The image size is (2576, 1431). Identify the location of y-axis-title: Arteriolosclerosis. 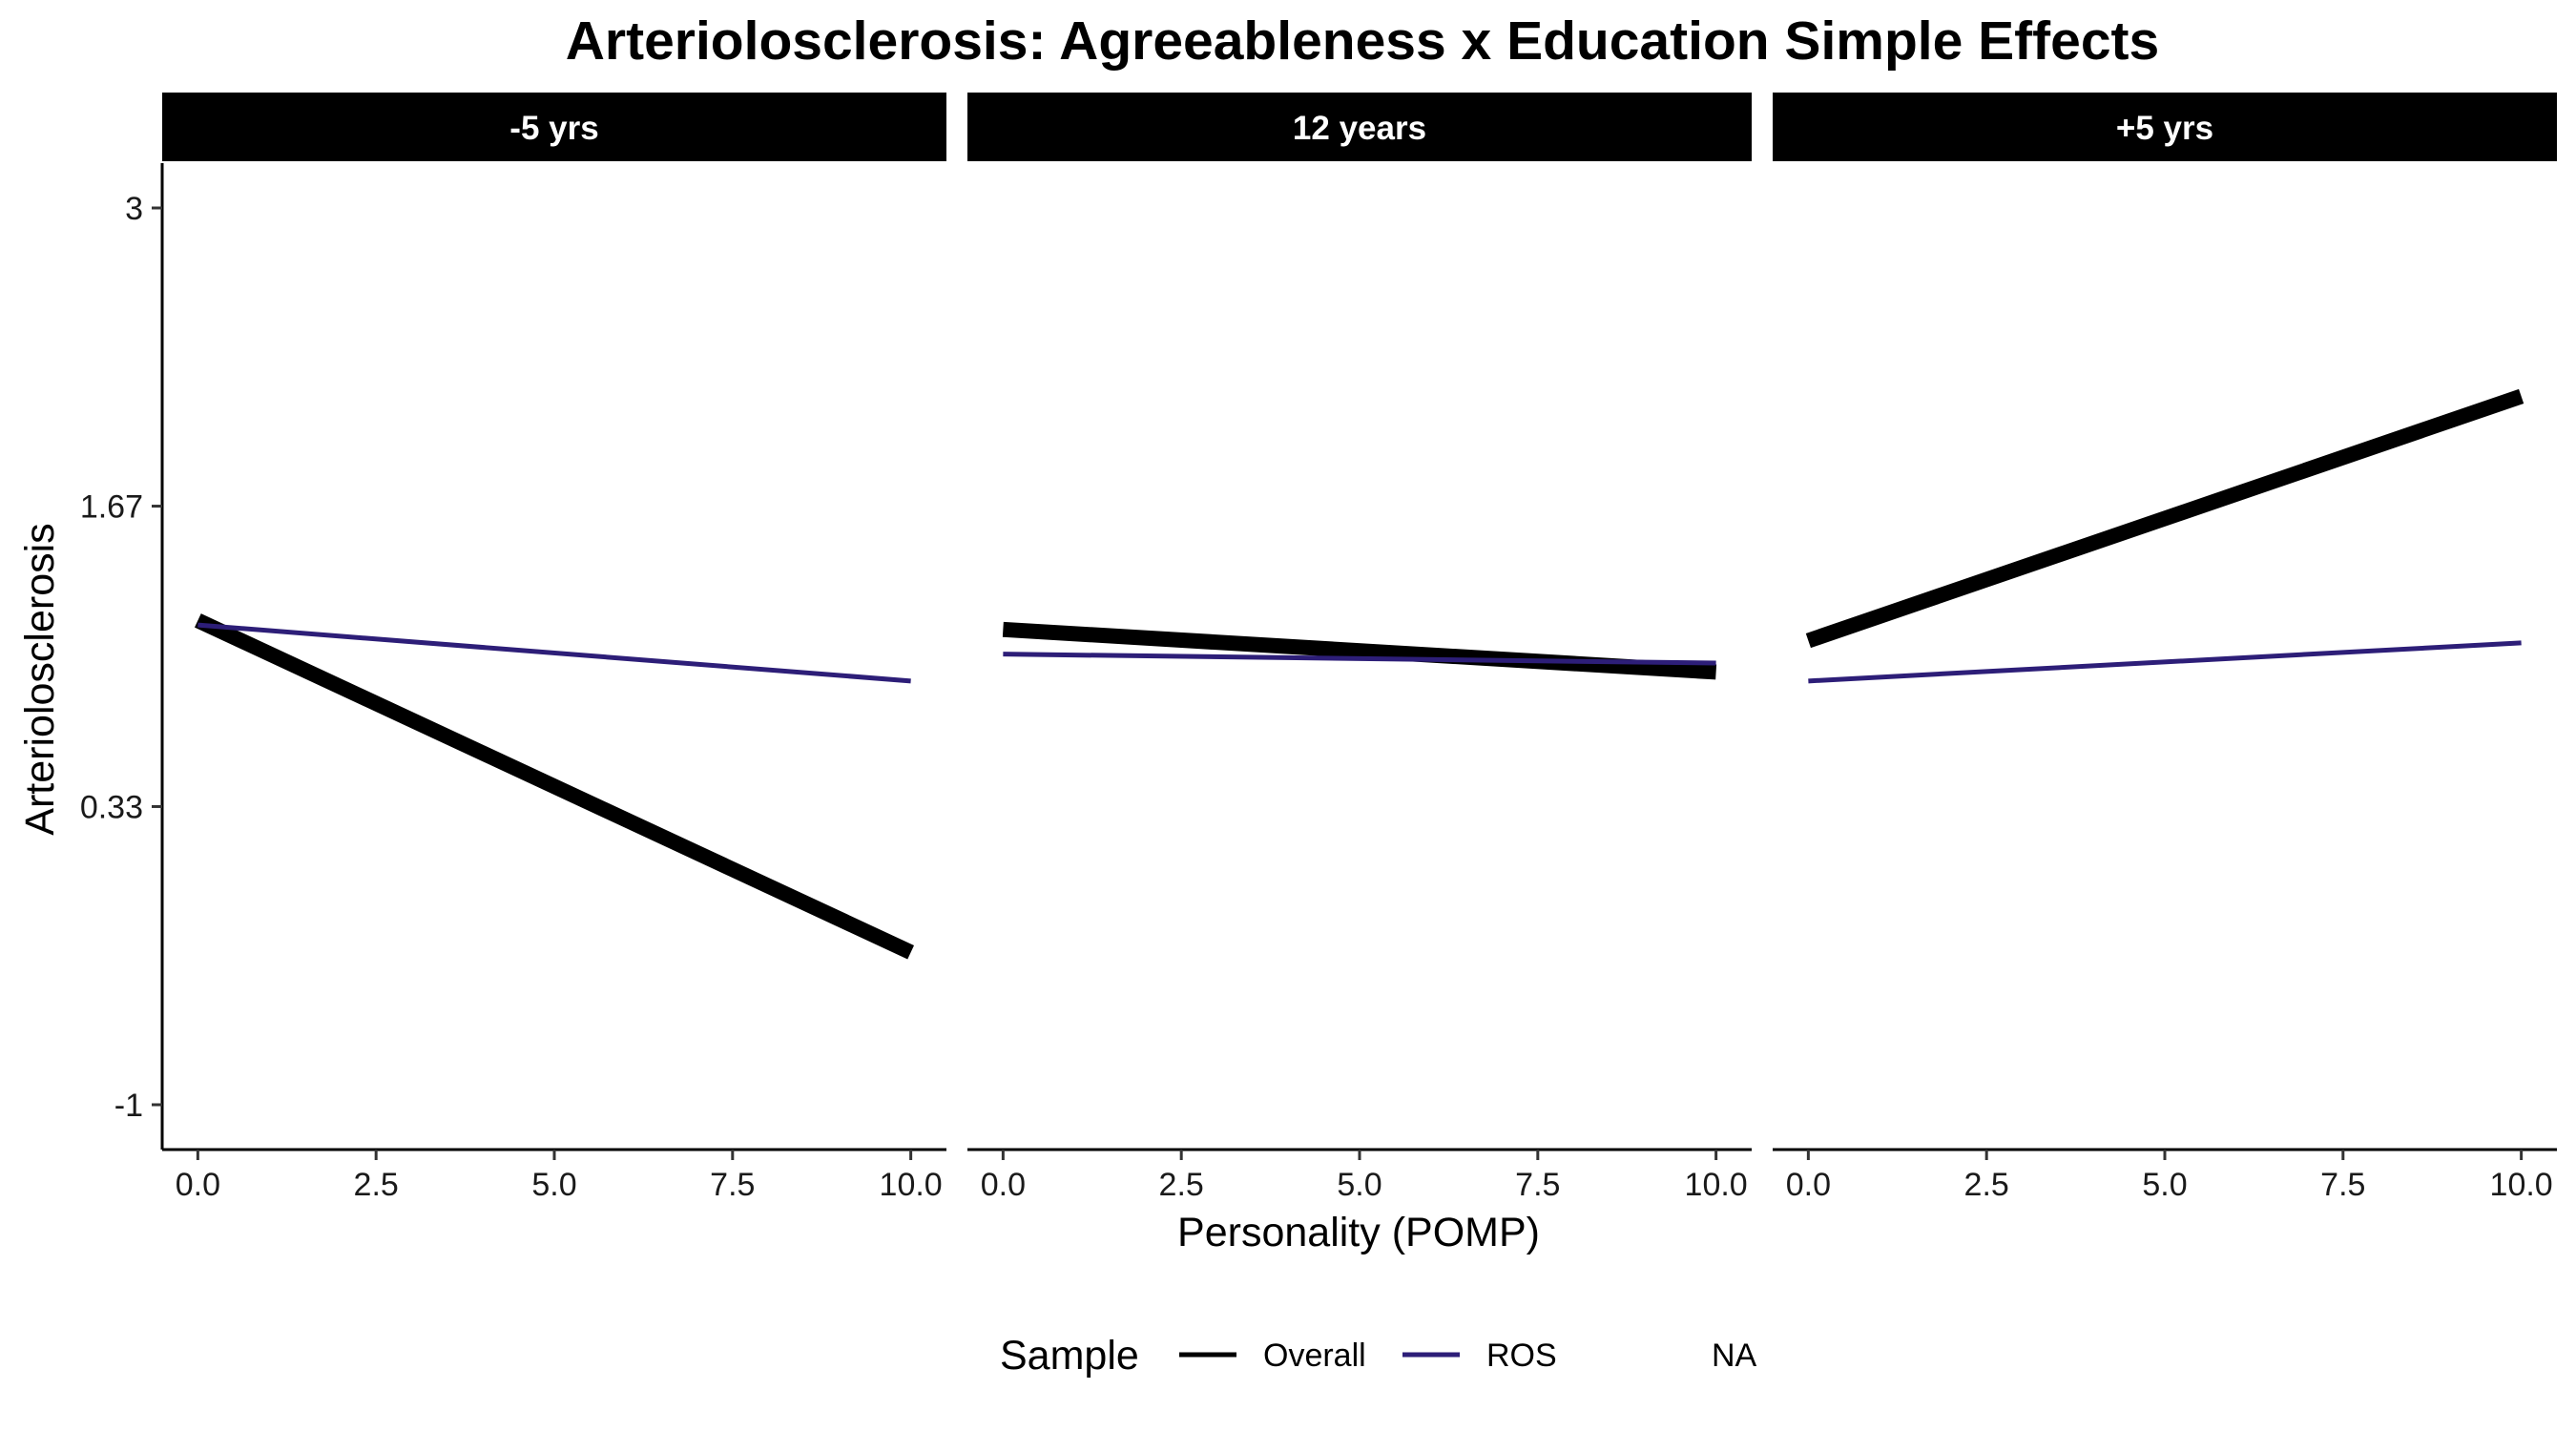
(40, 679).